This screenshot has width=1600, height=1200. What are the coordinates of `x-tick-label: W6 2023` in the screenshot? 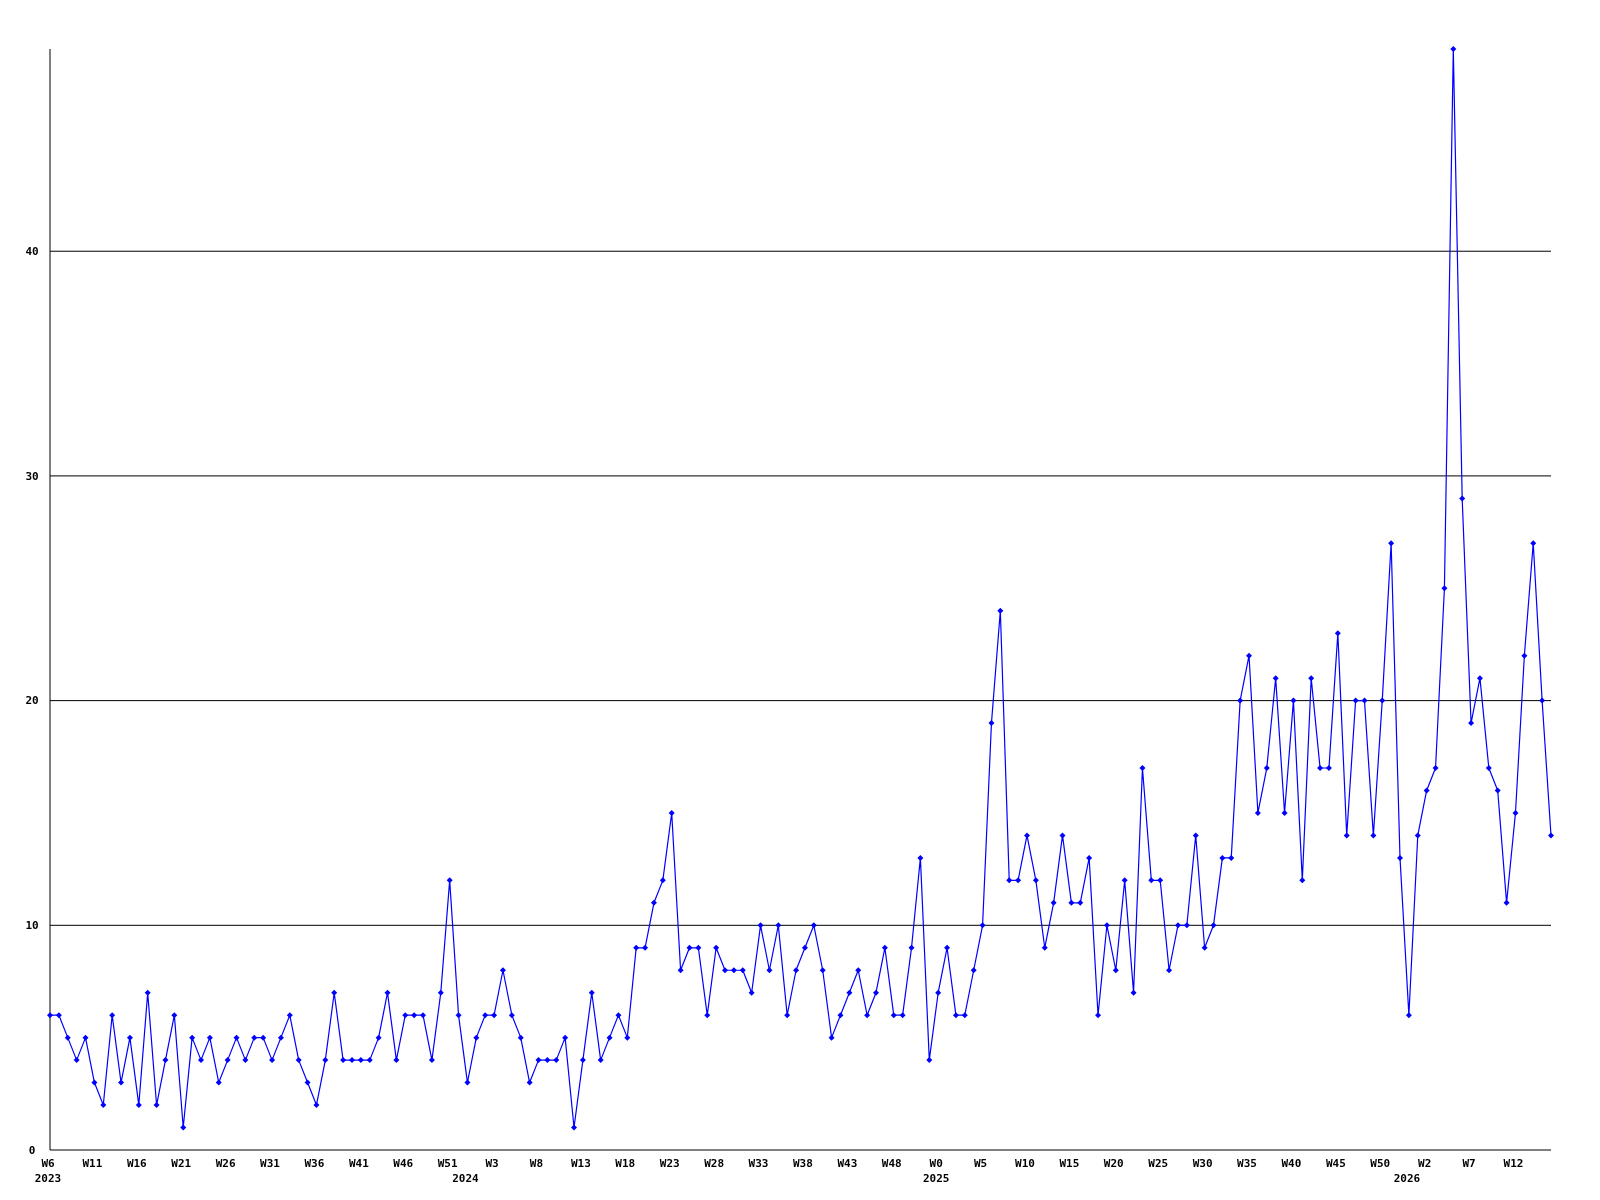 It's located at (48, 1171).